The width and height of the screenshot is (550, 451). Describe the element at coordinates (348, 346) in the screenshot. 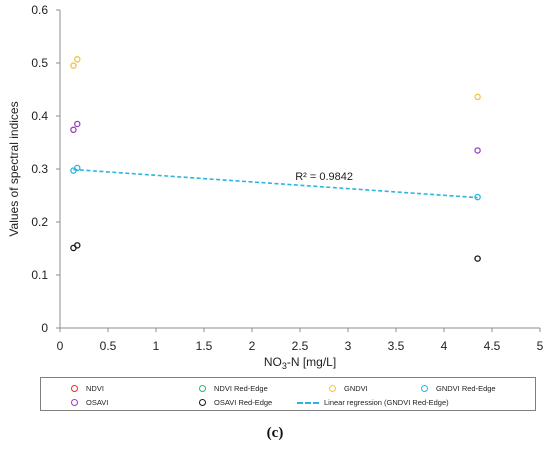

I see `x-tick-label: 3` at that location.